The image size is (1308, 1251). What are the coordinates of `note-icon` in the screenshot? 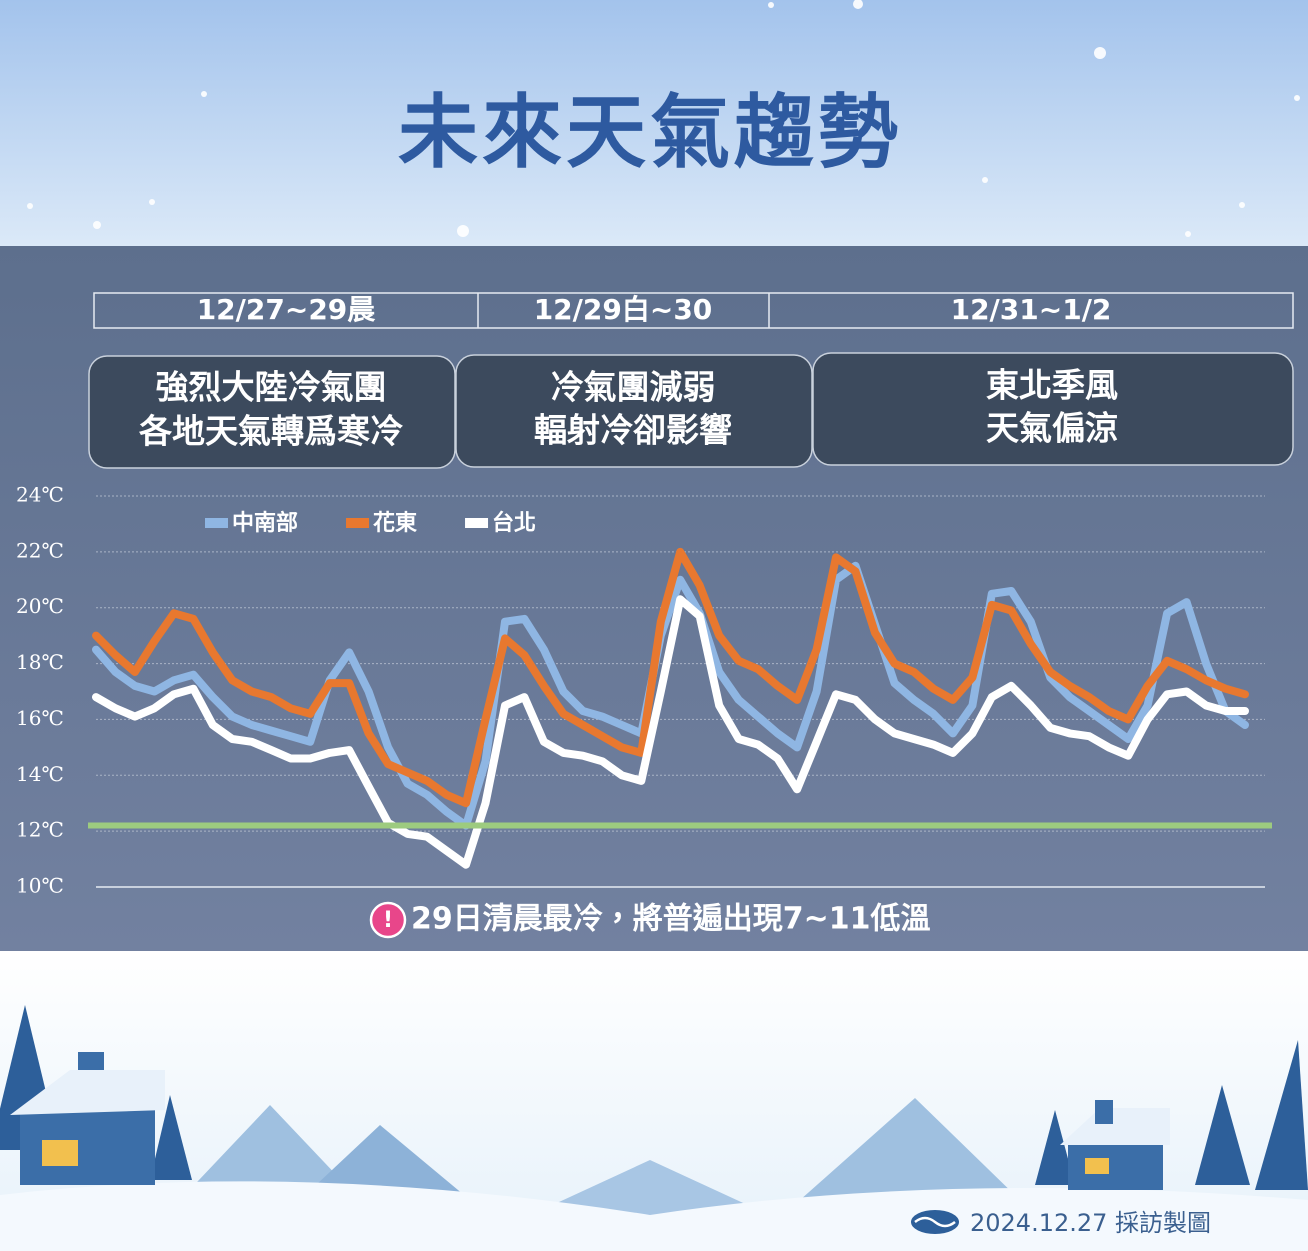 It's located at (388, 920).